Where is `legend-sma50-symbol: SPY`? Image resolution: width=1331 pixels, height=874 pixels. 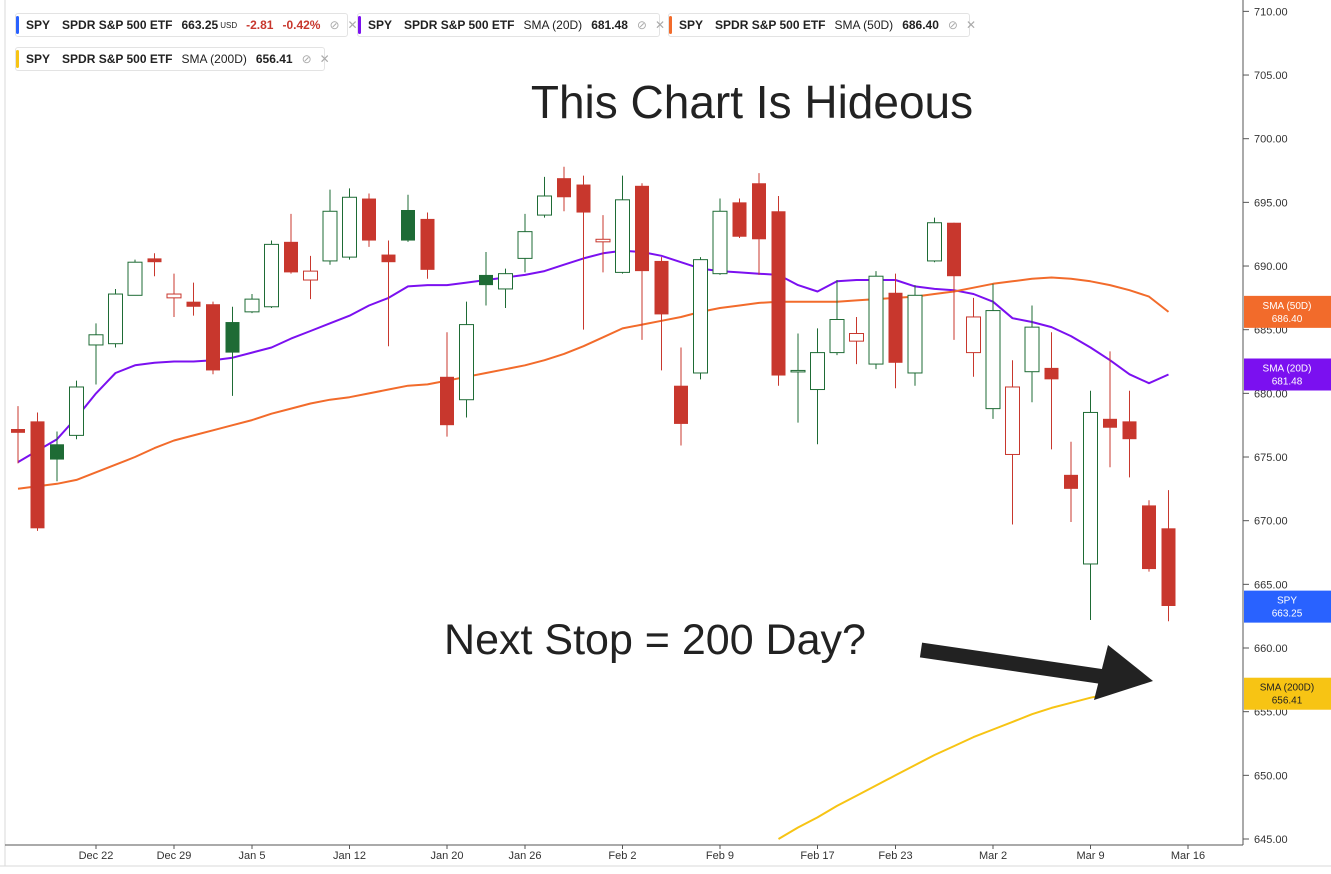
legend-sma50-symbol: SPY is located at coordinates (691, 25).